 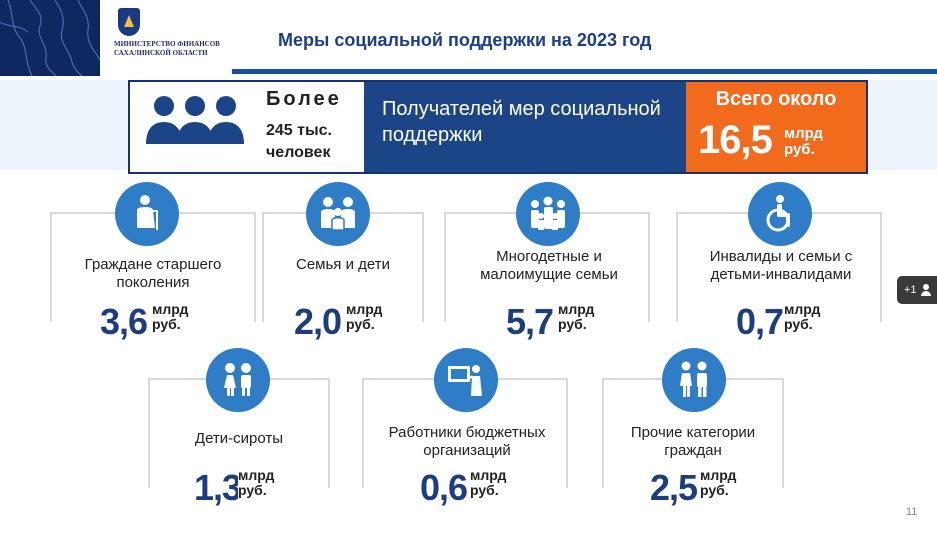 What do you see at coordinates (735, 140) in the screenshot?
I see `total-value: 16,5` at bounding box center [735, 140].